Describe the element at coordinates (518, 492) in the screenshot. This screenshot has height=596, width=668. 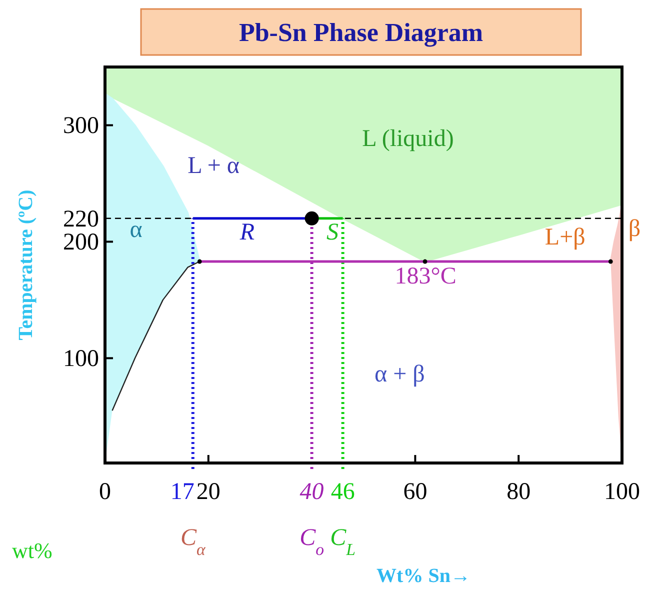
I see `x-tick-label: 80` at that location.